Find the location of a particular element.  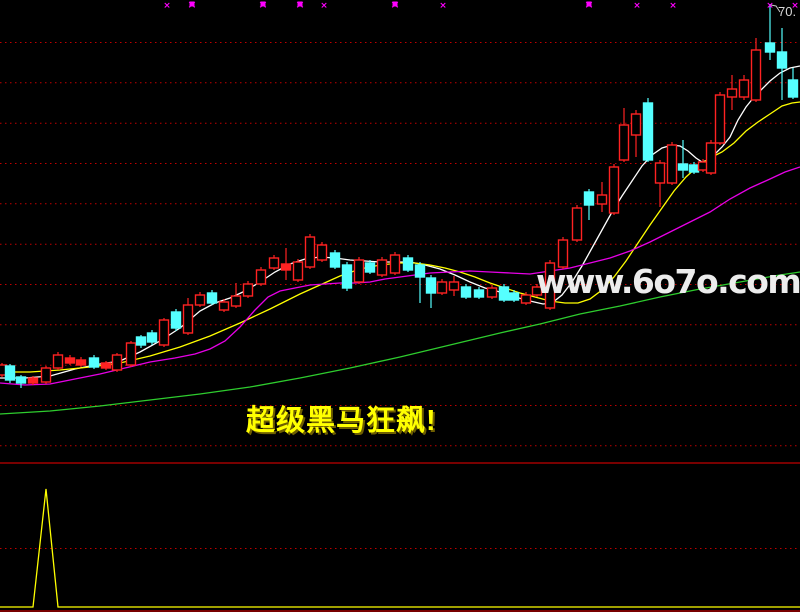

watermark-text: www.6o7o.com is located at coordinates (668, 281).